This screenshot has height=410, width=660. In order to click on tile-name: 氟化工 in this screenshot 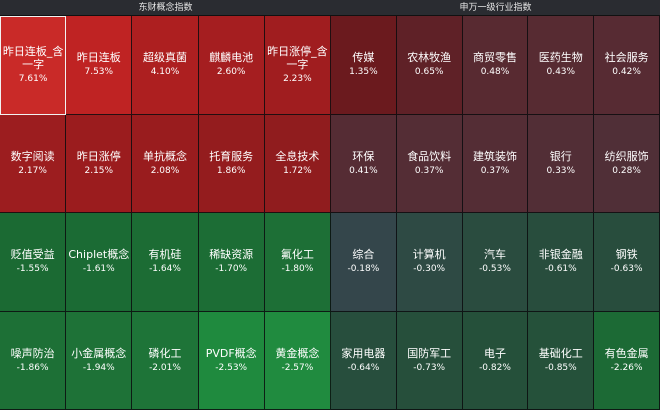, I will do `click(297, 255)`.